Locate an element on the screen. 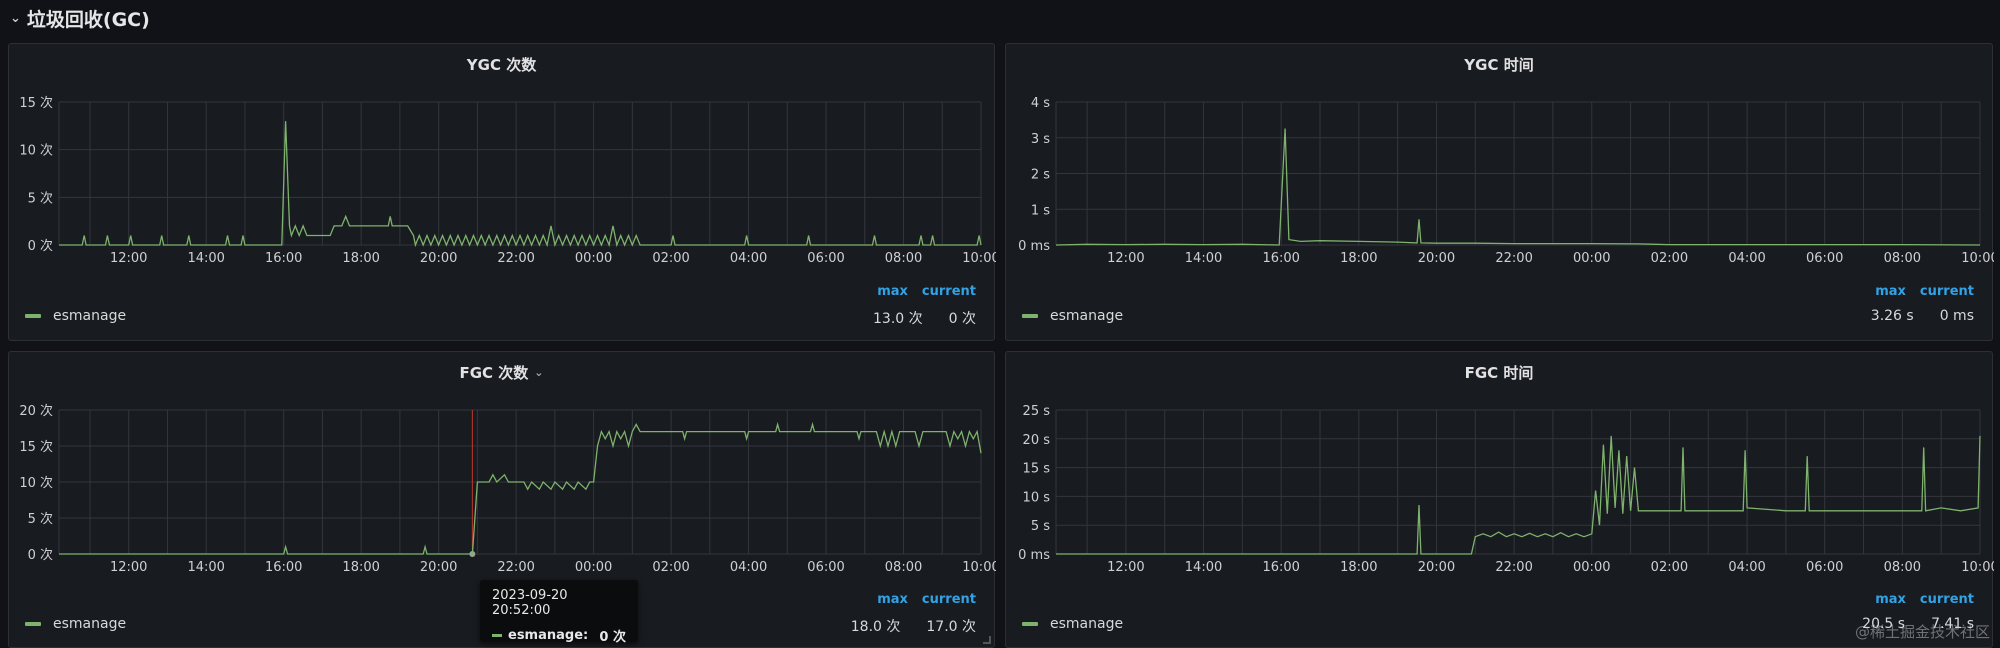 This screenshot has width=2000, height=648. legend-current-value: 17.0 次 is located at coordinates (951, 627).